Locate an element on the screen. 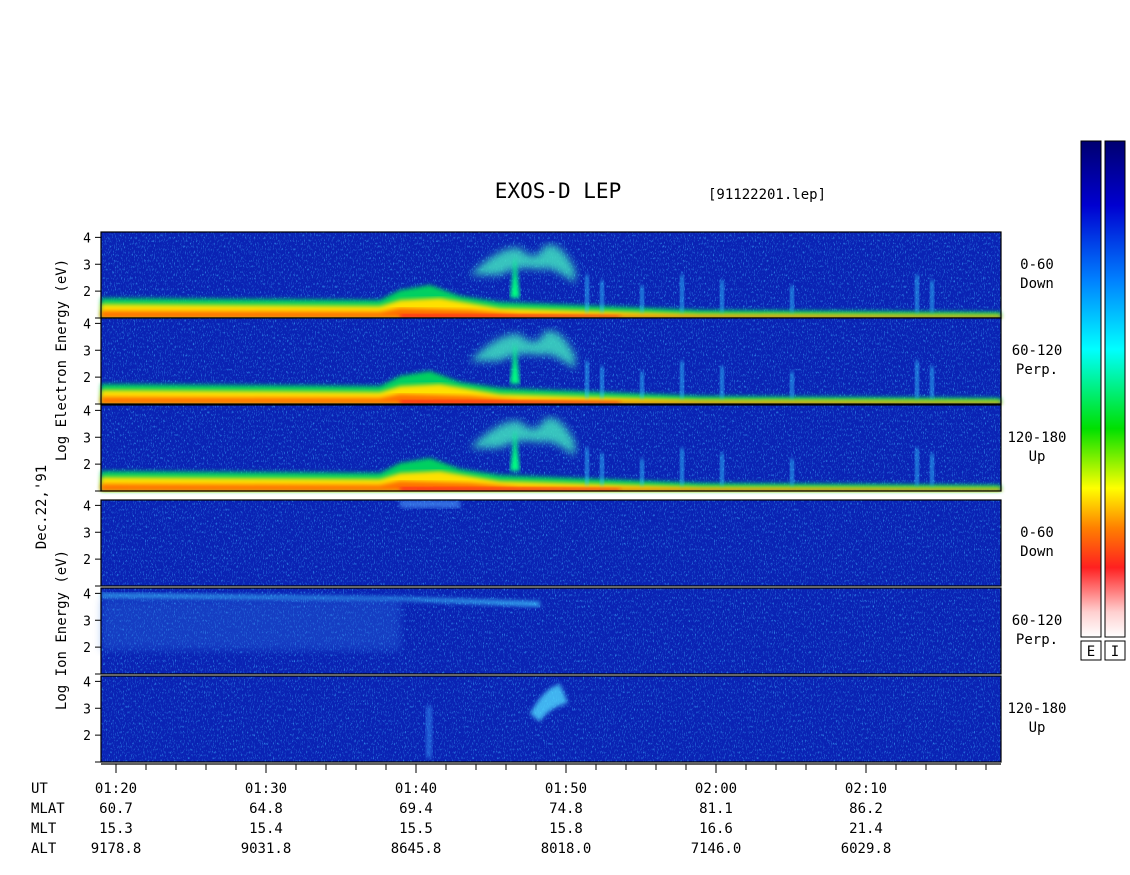  tick-value-alt: 8018.0 is located at coordinates (566, 849).